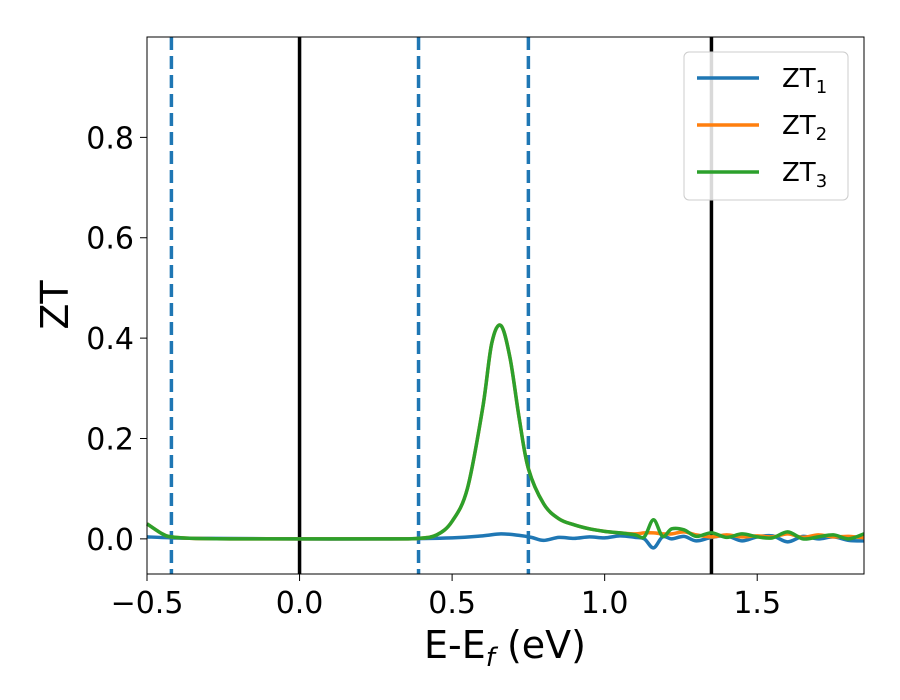 The image size is (900, 700). I want to click on y-axis-ticks: 0.0 0.2 0.4 0.6 0.8, so click(116, 339).